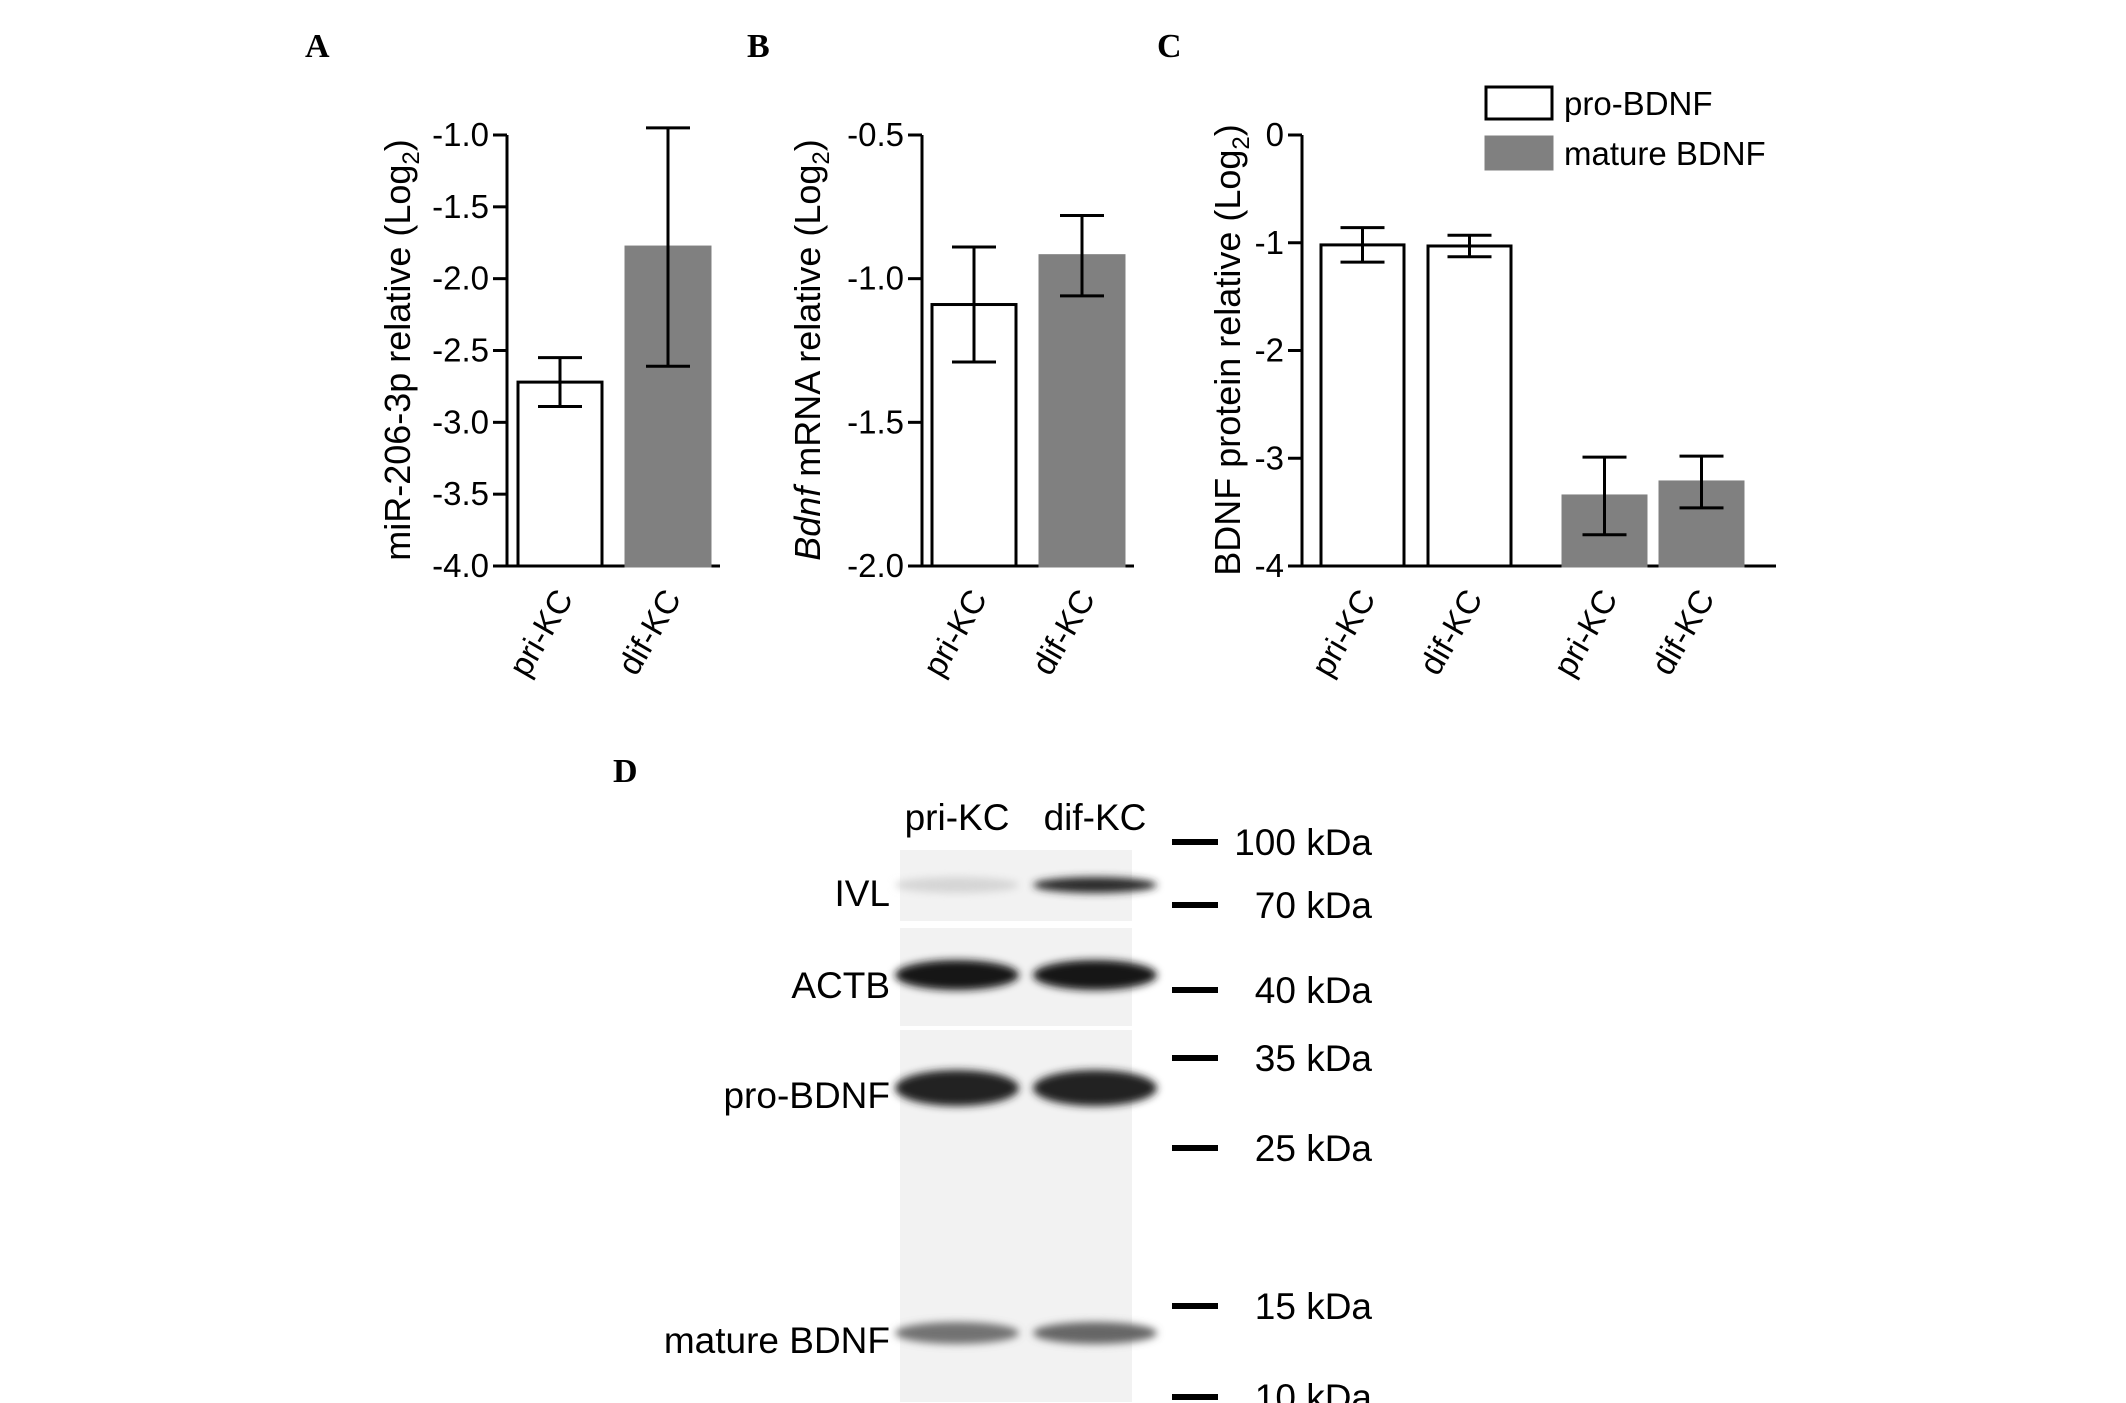  I want to click on y-tick-label-a: -3.5, so click(460, 493).